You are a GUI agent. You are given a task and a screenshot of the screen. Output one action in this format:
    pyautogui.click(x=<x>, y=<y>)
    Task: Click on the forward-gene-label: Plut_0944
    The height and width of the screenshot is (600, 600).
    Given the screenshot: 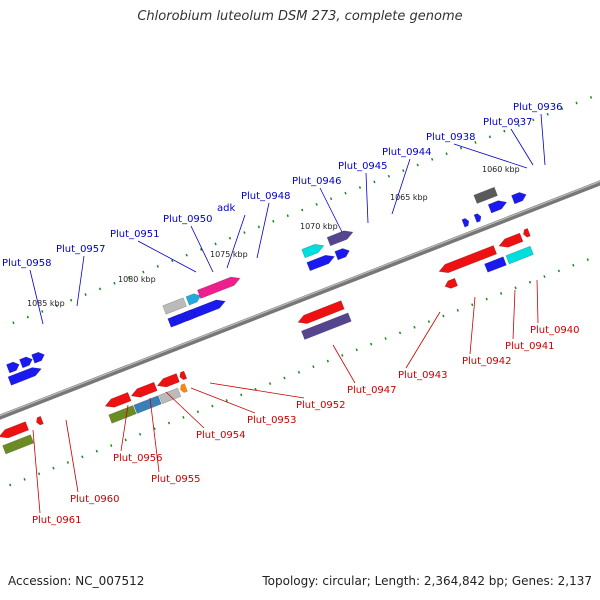 What is the action you would take?
    pyautogui.click(x=407, y=152)
    